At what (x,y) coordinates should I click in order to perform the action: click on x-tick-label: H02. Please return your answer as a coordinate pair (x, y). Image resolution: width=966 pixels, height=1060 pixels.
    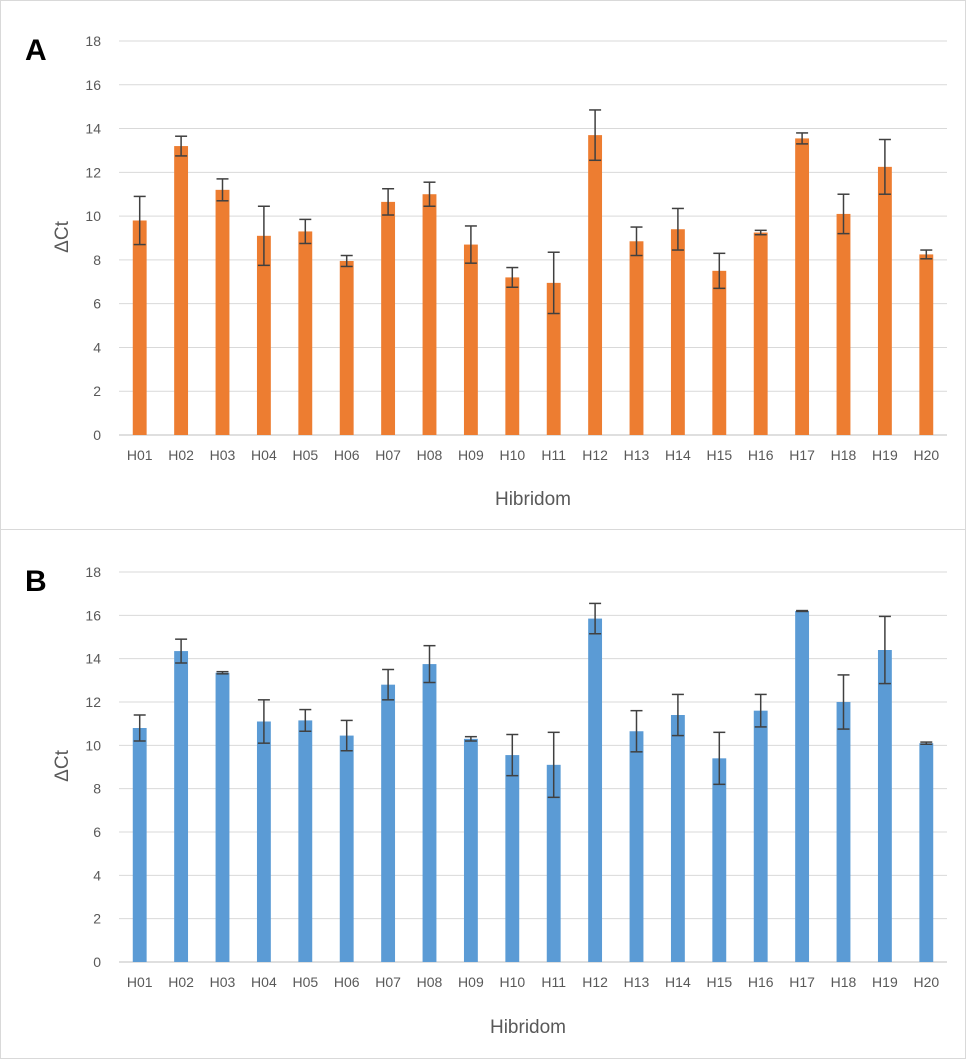
    Looking at the image, I should click on (181, 455).